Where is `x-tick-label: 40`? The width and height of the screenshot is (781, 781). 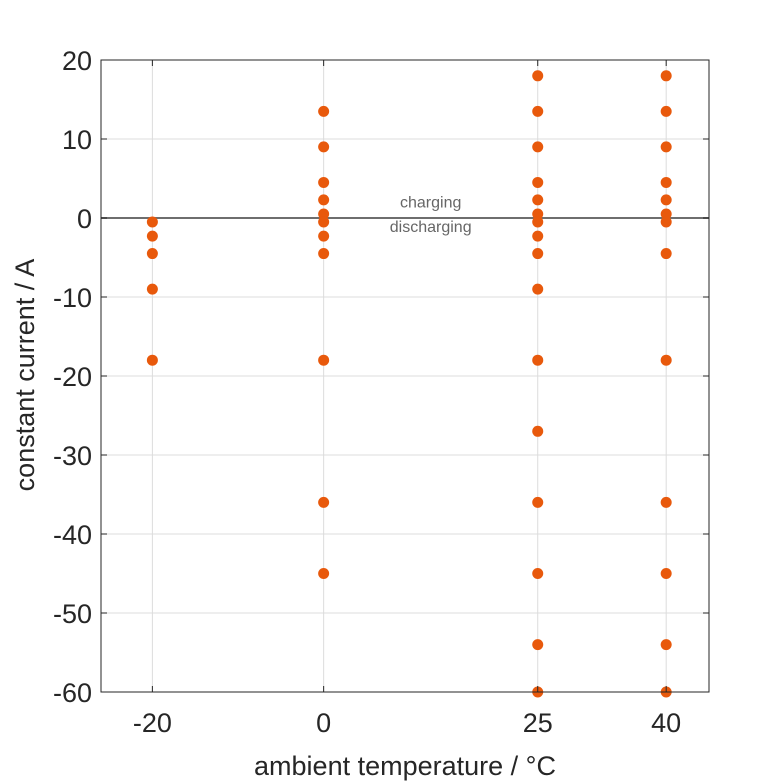
x-tick-label: 40 is located at coordinates (666, 723).